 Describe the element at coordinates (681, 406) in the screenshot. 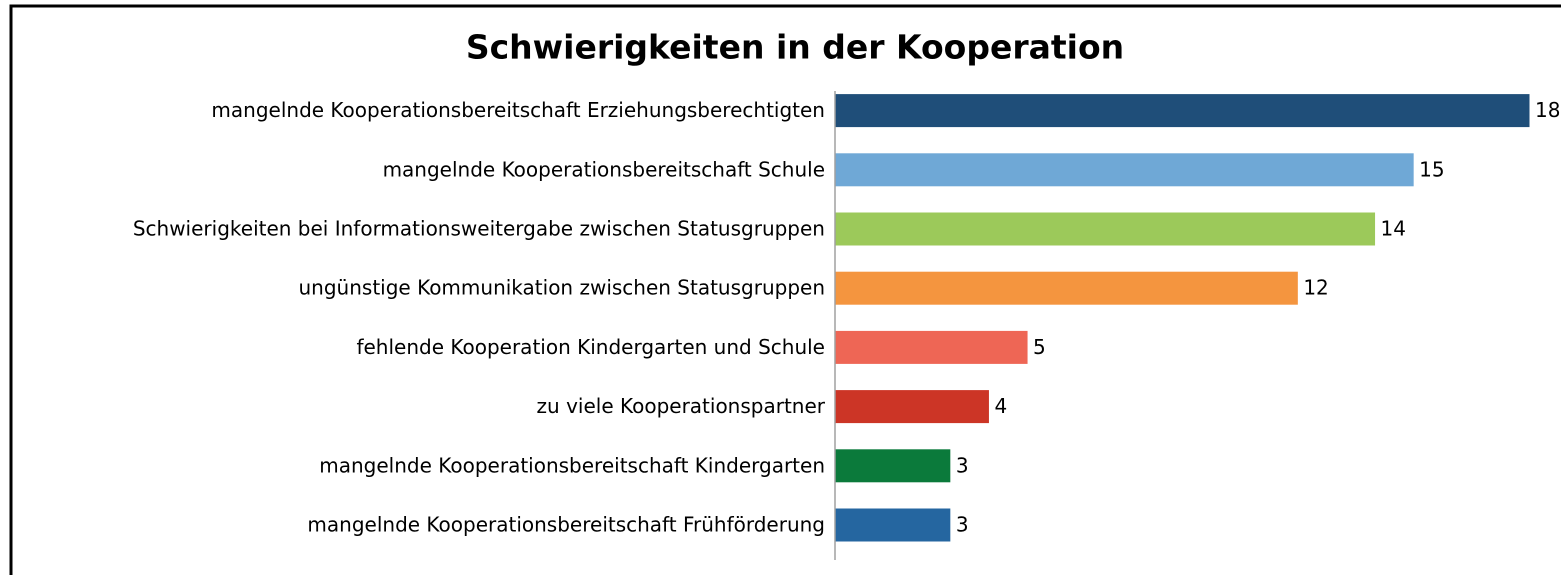

I see `category-label: zu viele Kooperationspartner` at that location.